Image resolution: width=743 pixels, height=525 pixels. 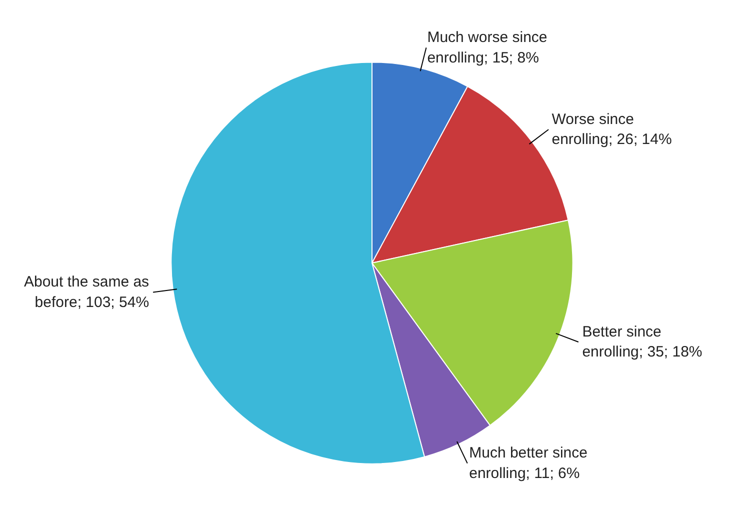 What do you see at coordinates (642, 342) in the screenshot?
I see `slice-label: Better since enrolling; 35; 18%` at bounding box center [642, 342].